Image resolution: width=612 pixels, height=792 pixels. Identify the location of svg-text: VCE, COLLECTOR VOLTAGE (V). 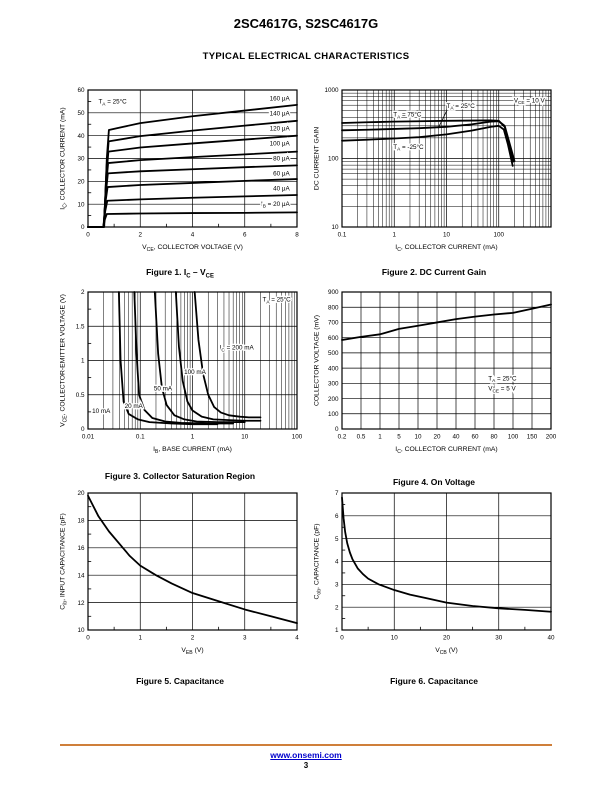
(192, 248).